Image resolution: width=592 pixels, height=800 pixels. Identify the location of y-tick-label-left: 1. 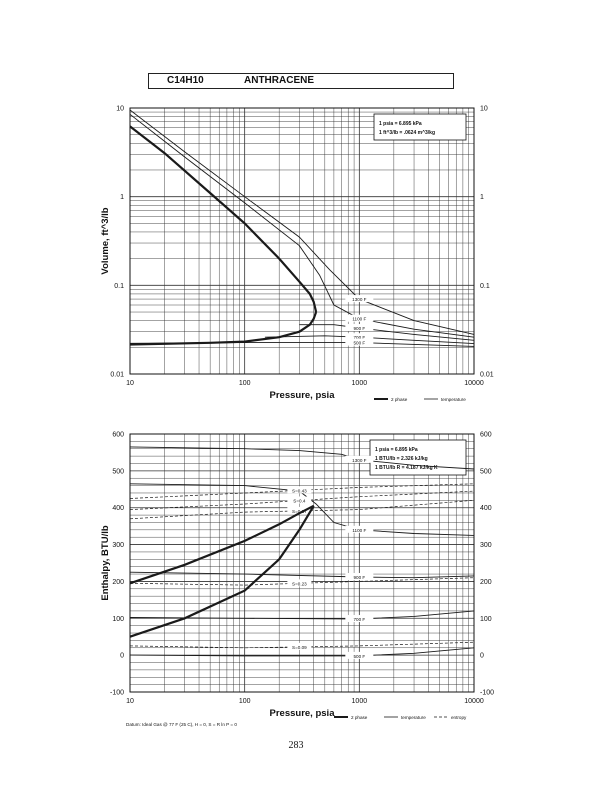
(122, 197).